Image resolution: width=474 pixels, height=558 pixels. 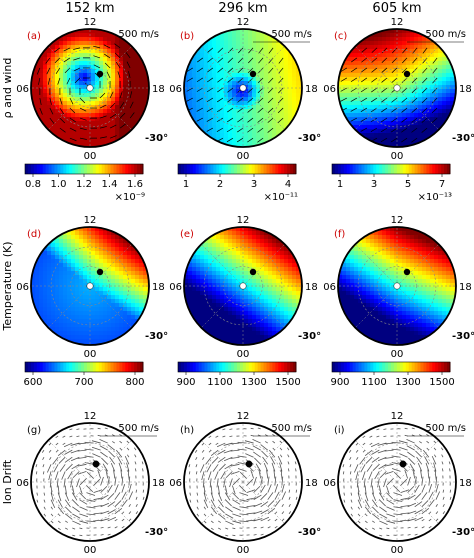 What do you see at coordinates (339, 234) in the screenshot?
I see `panel-label: (f)` at bounding box center [339, 234].